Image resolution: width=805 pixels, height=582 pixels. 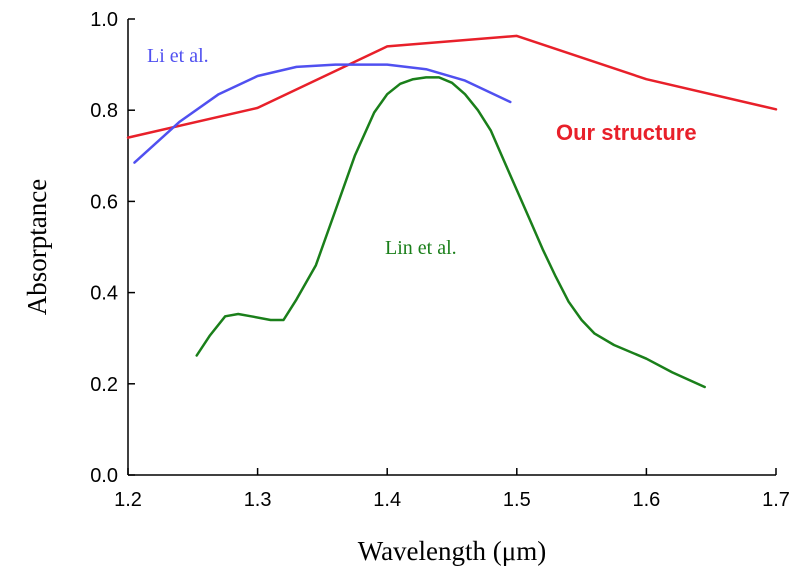 I want to click on series-label-li-et-al: Li et al., so click(x=178, y=56).